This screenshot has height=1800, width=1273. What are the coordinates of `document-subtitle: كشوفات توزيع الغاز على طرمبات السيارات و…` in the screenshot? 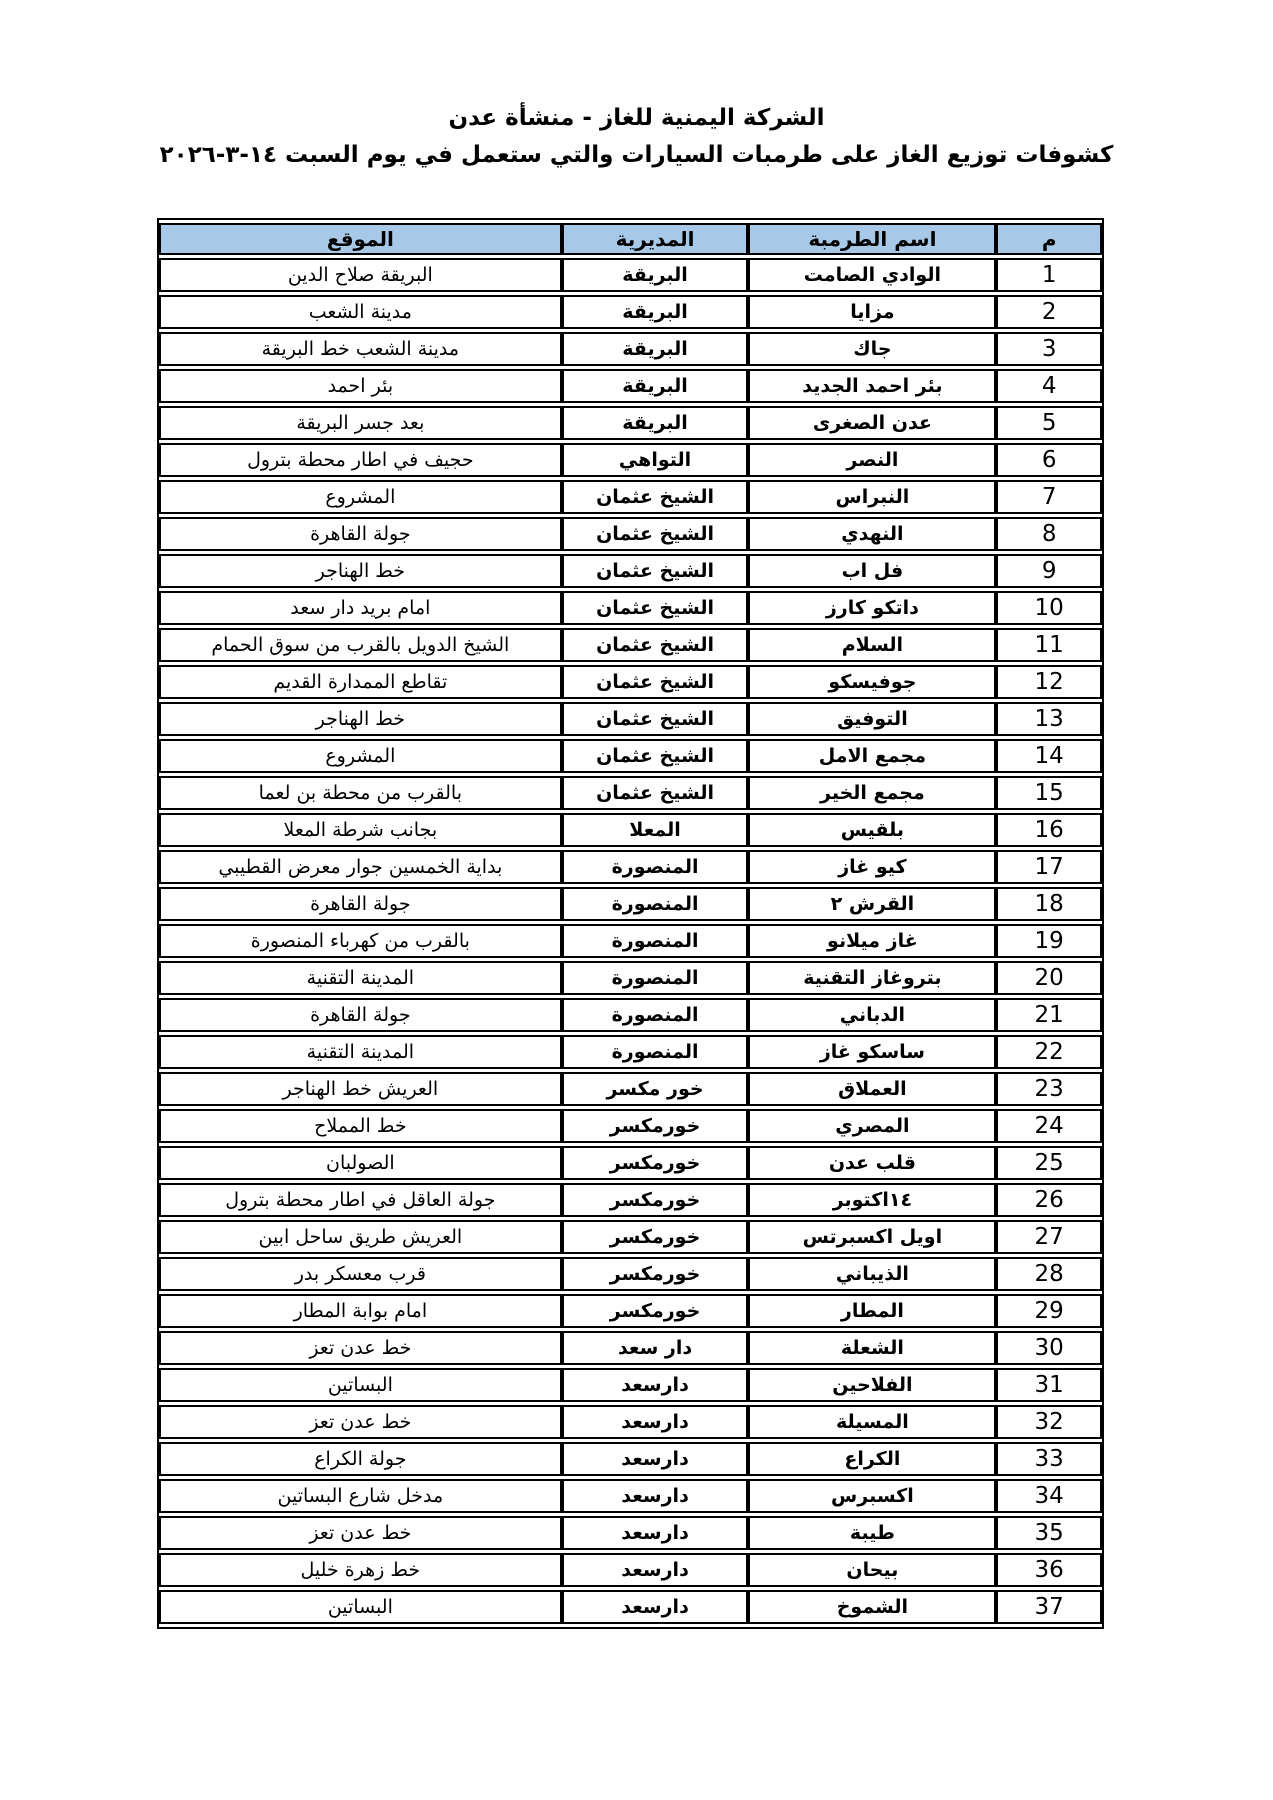 It's located at (636, 154).